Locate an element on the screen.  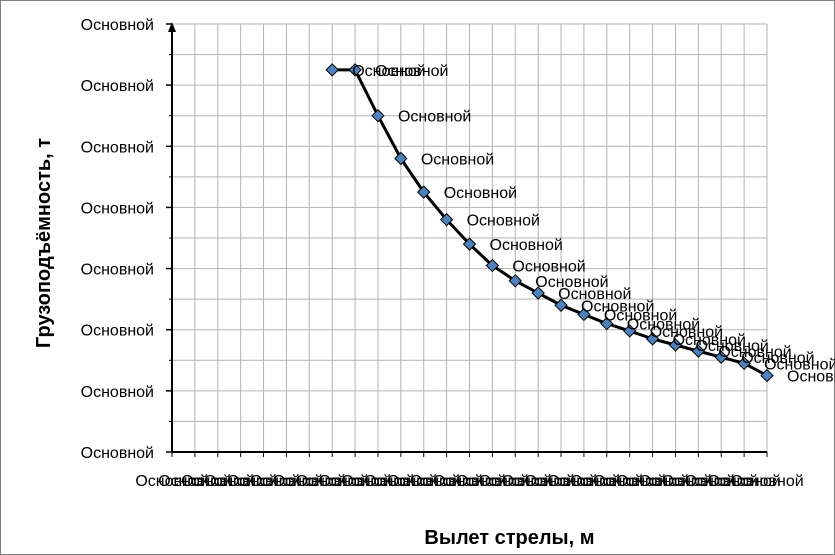
x-axis-title: Вылет стрелы, м is located at coordinates (509, 538).